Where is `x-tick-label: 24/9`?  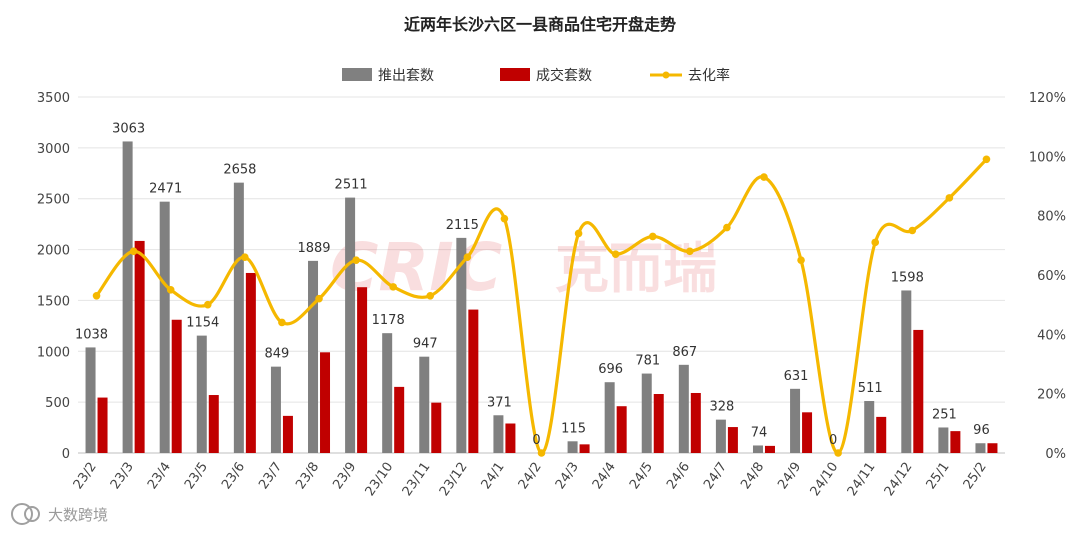 x-tick-label: 24/9 is located at coordinates (789, 476).